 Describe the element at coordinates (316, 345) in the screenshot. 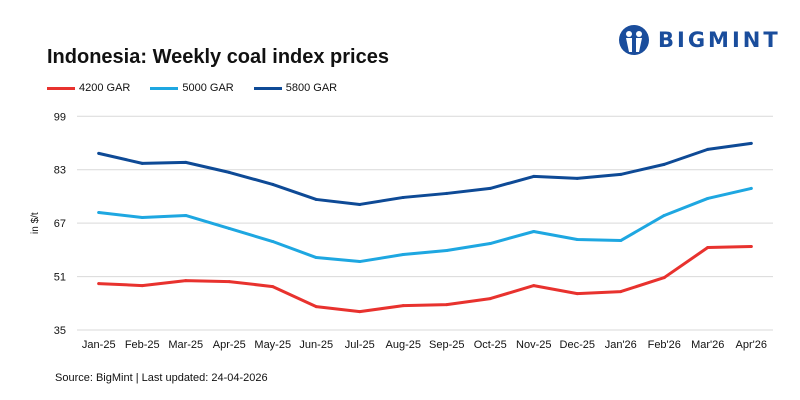

I see `x-tick-label: Jun-25` at that location.